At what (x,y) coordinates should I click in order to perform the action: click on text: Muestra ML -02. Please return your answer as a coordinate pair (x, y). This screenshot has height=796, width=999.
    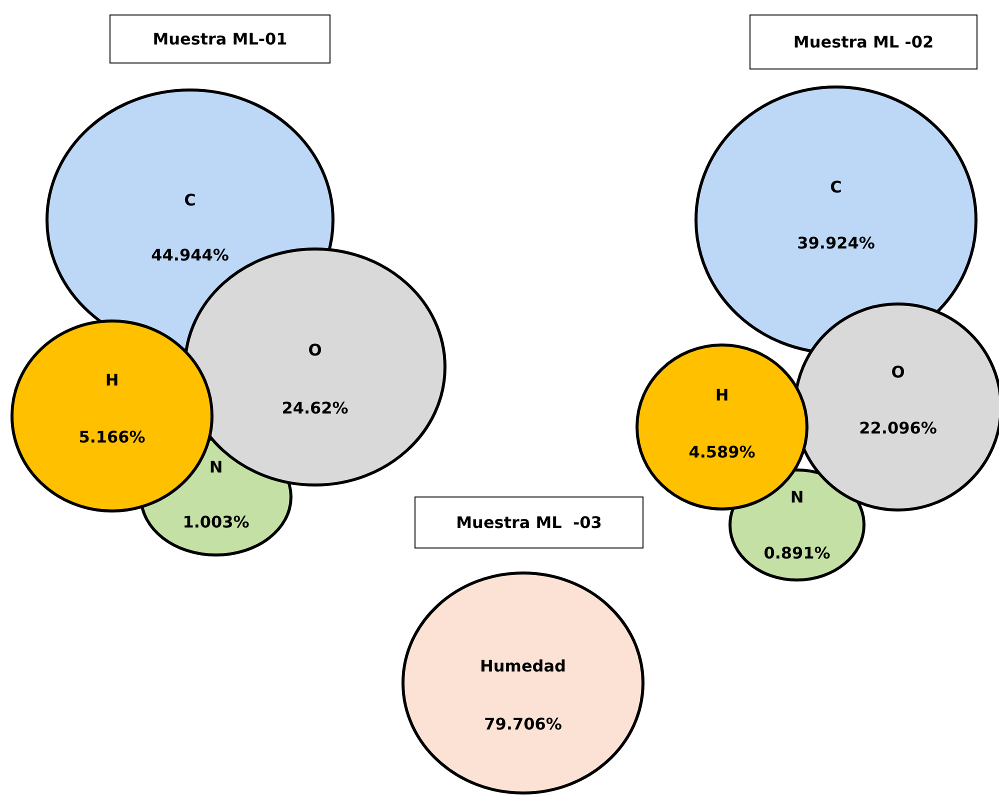
    Looking at the image, I should click on (863, 42).